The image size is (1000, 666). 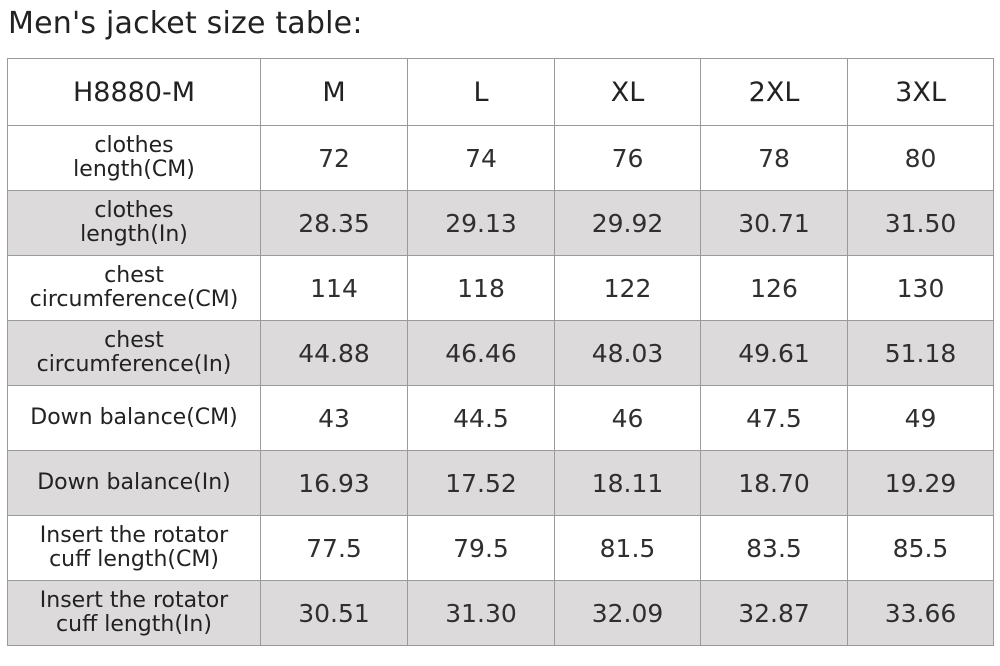 I want to click on table-cell: 126, so click(x=774, y=288).